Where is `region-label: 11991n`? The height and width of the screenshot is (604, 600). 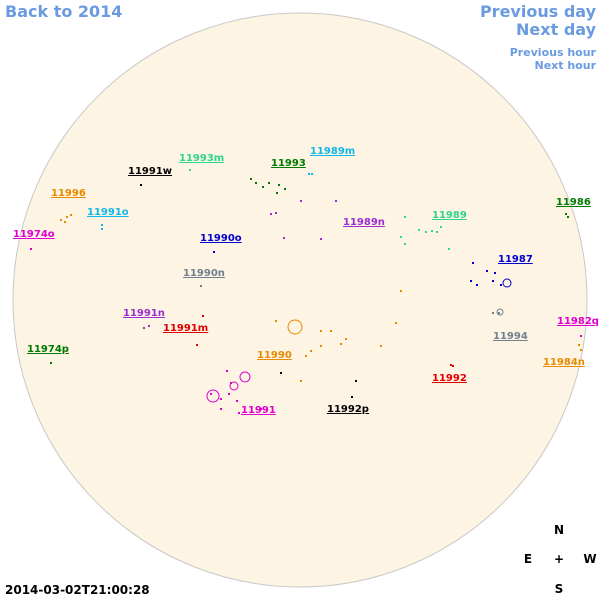
region-label: 11991n is located at coordinates (144, 313).